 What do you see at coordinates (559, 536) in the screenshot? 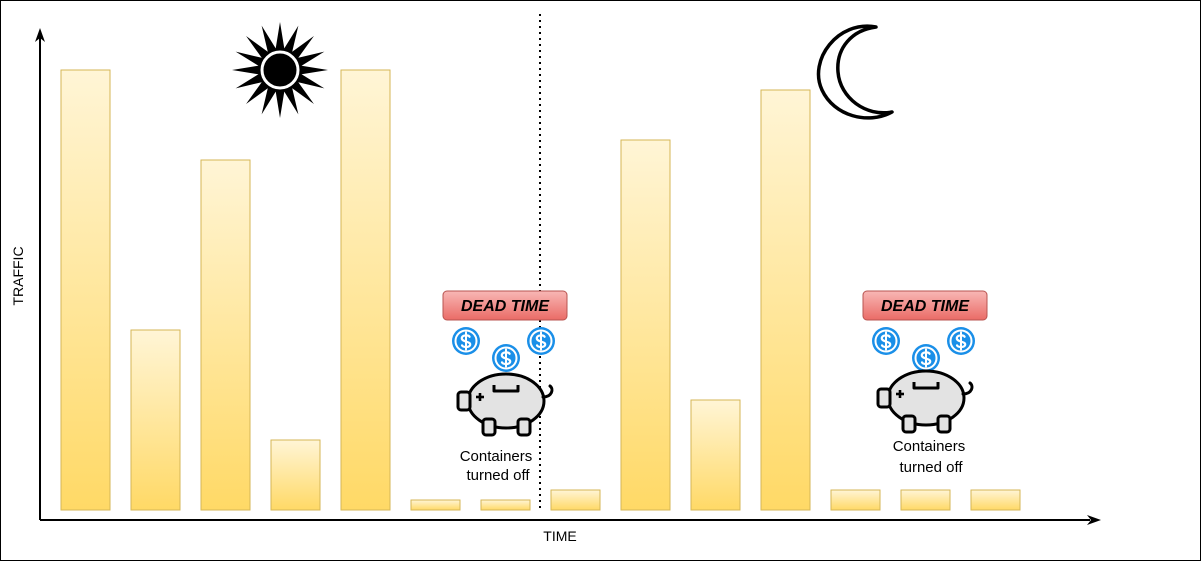
I see `x-axis-label: TIME` at bounding box center [559, 536].